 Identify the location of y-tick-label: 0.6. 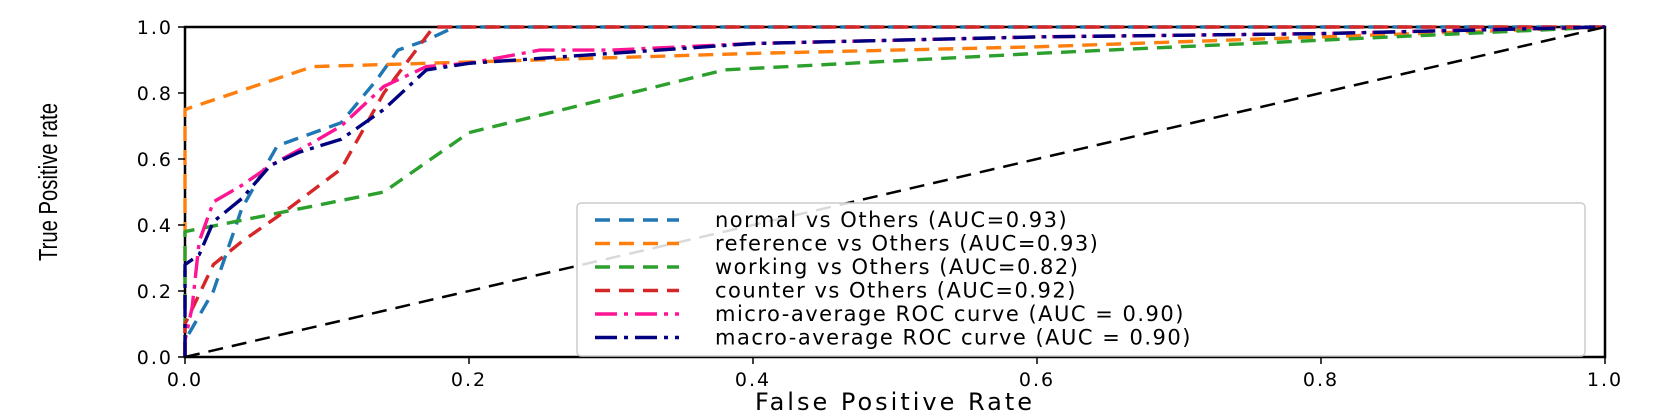
(155, 160).